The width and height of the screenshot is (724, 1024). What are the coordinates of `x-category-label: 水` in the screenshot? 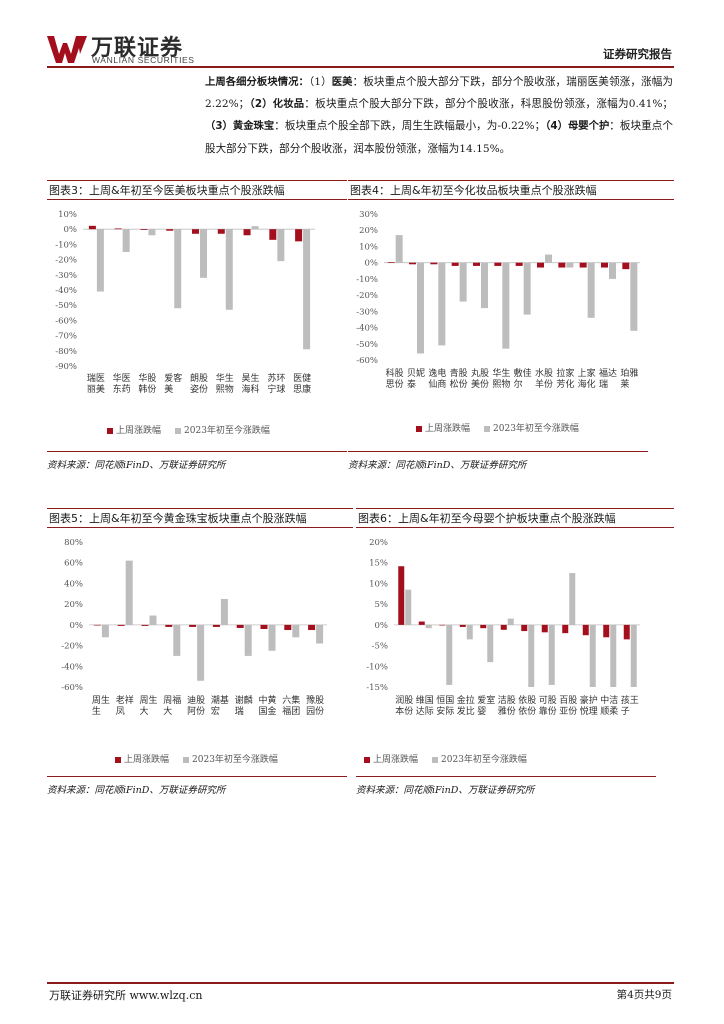 It's located at (539, 373).